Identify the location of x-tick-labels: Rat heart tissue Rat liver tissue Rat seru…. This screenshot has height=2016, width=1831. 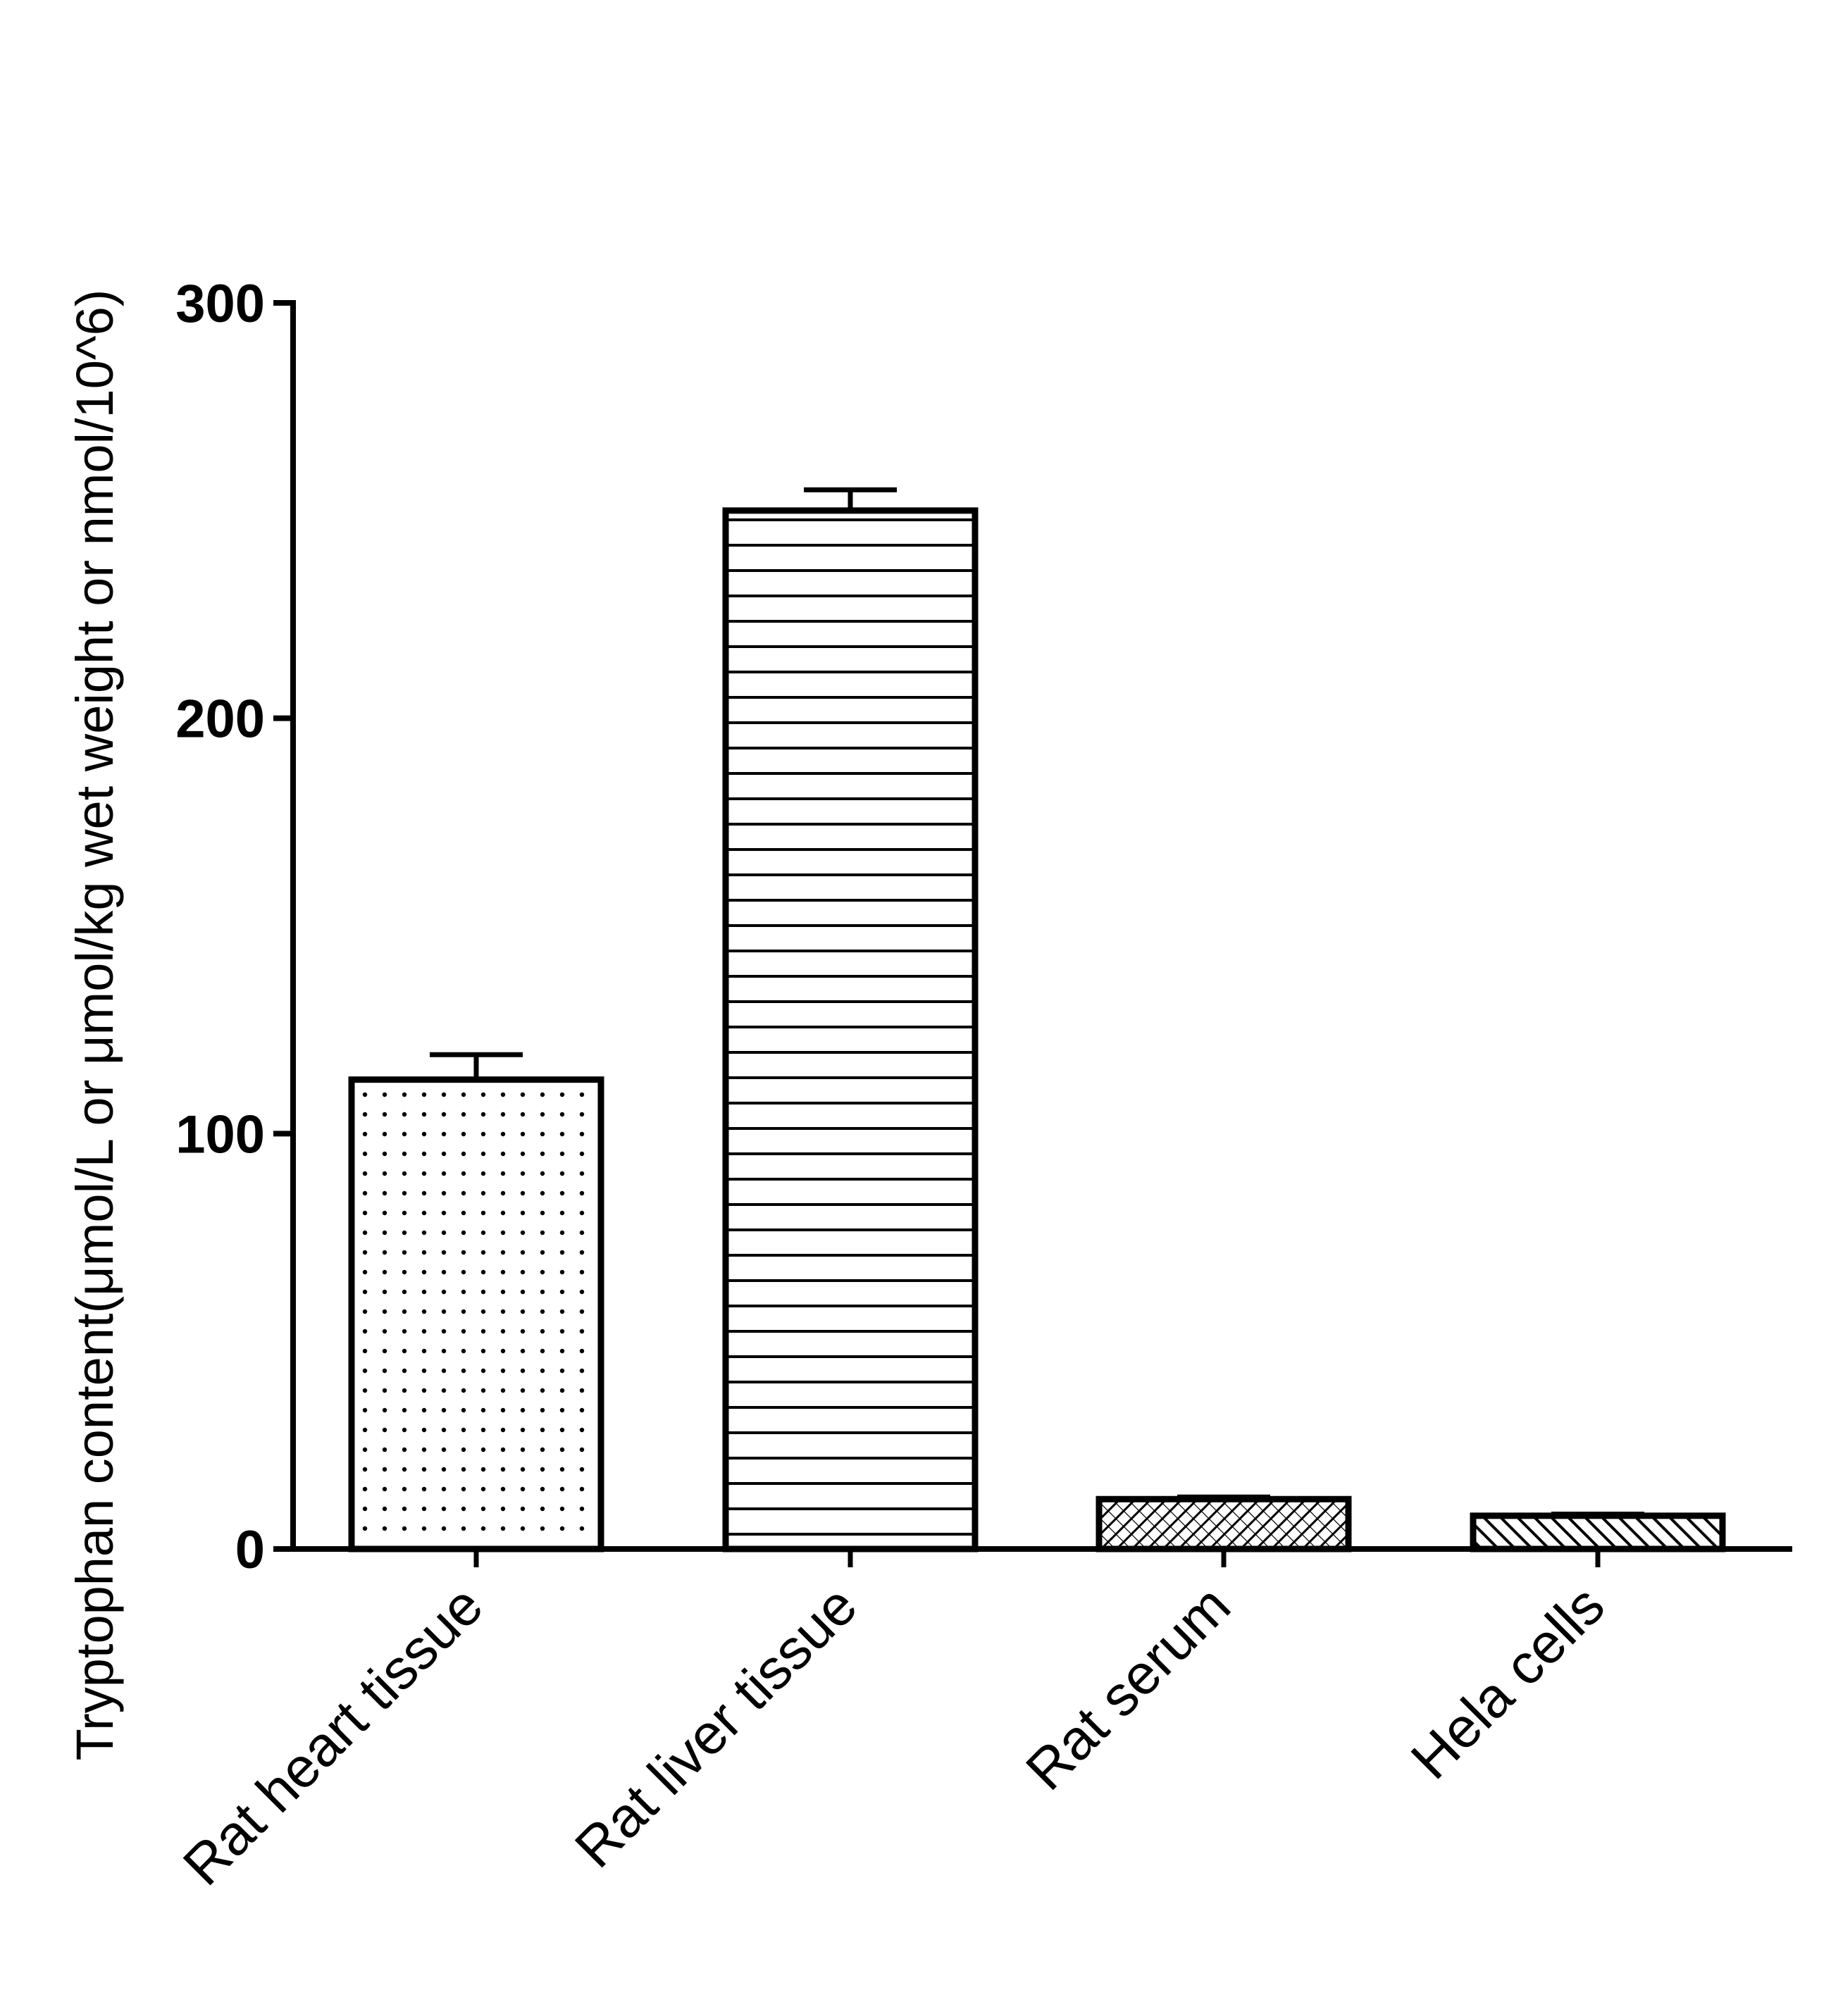
(893, 1736).